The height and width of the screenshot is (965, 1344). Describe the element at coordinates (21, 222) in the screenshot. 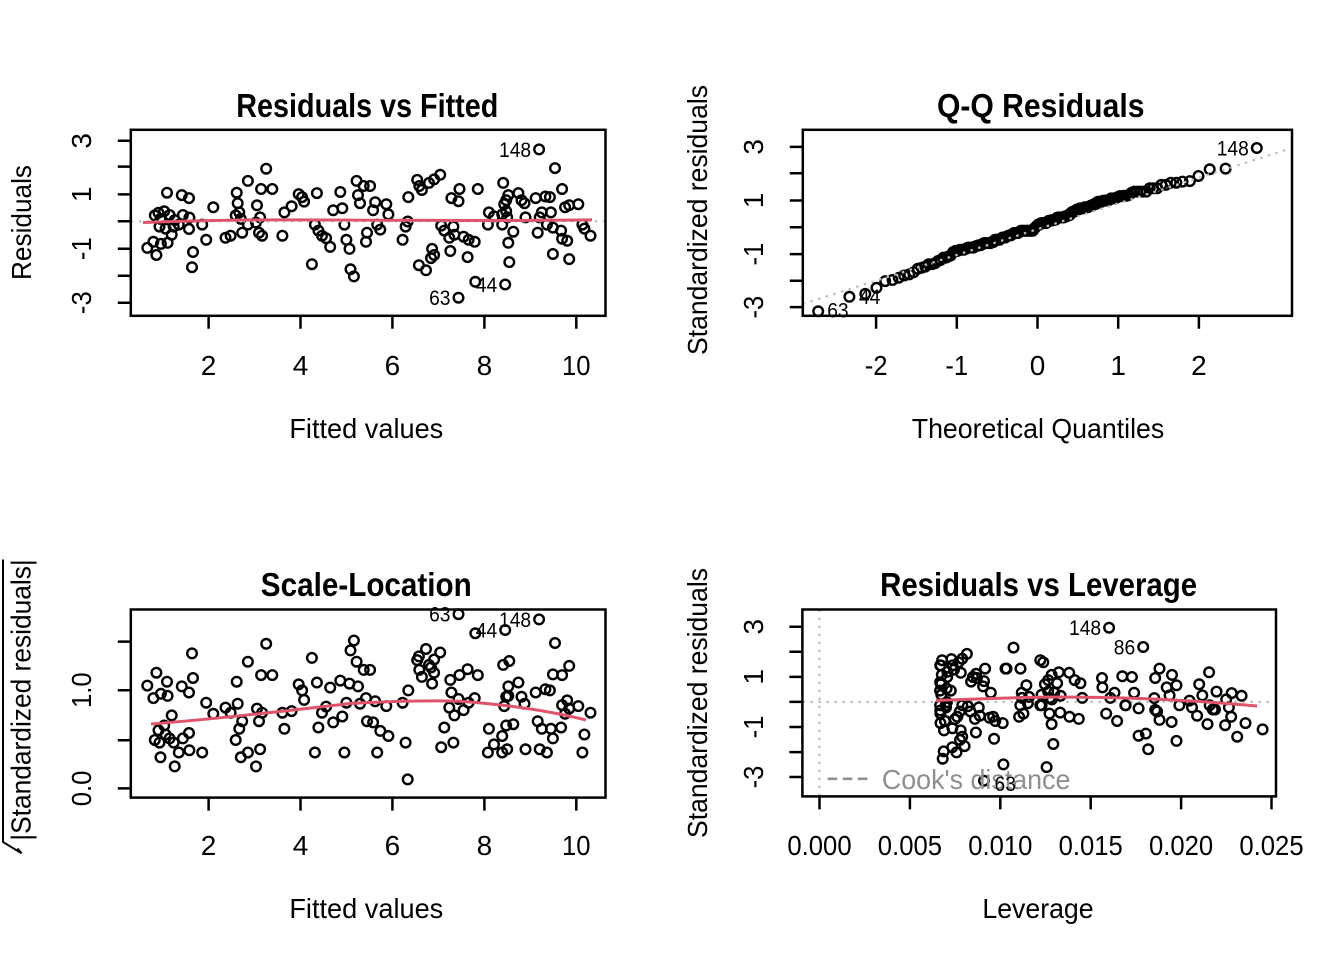

I see `svg-text: Residuals` at that location.